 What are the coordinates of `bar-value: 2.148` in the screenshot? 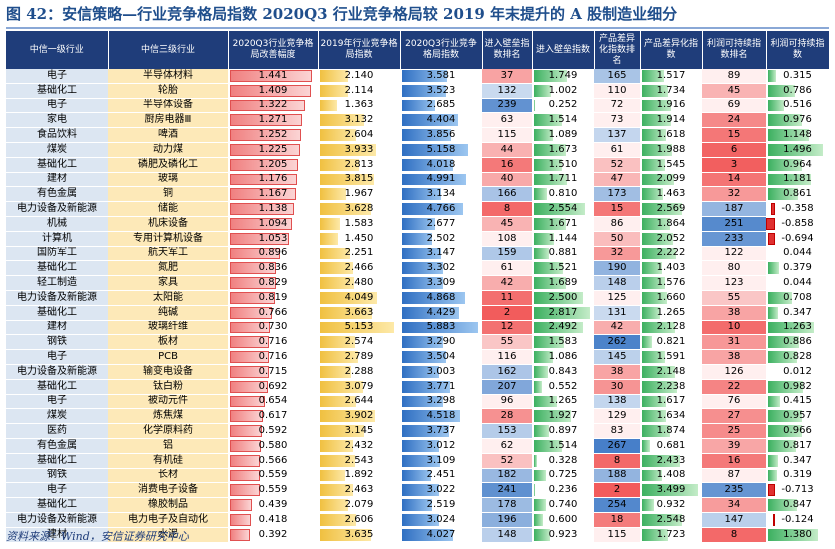 It's located at (671, 371).